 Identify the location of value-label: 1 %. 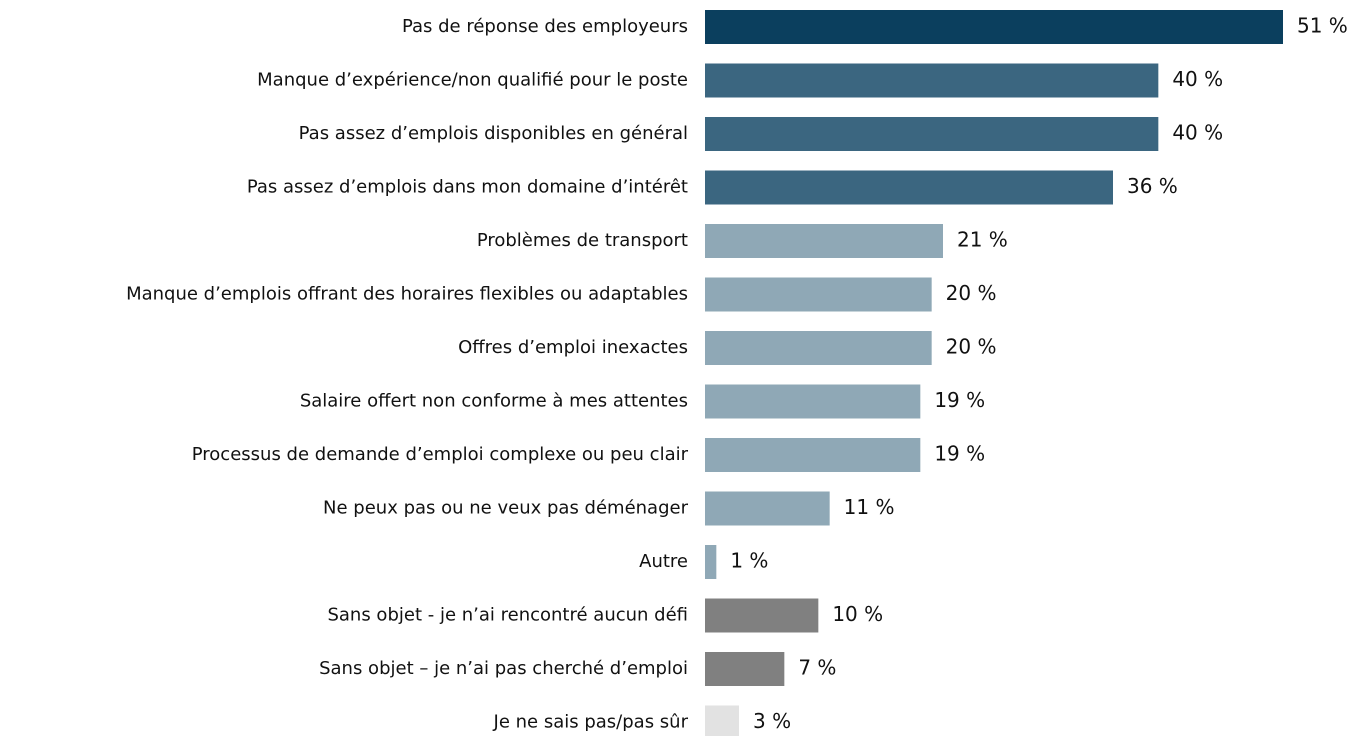
(749, 561).